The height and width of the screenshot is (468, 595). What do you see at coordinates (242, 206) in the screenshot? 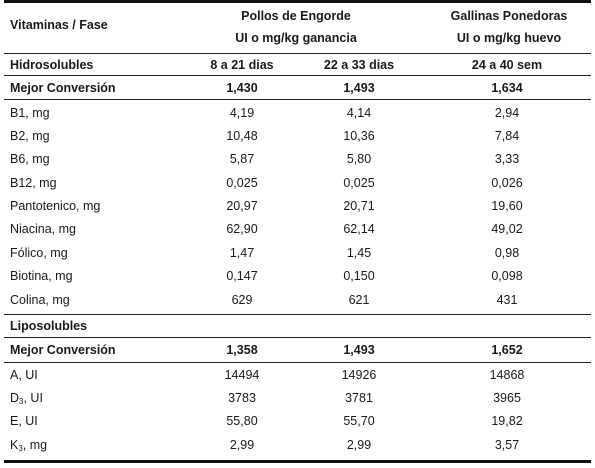
I see `row-value: 20,97` at bounding box center [242, 206].